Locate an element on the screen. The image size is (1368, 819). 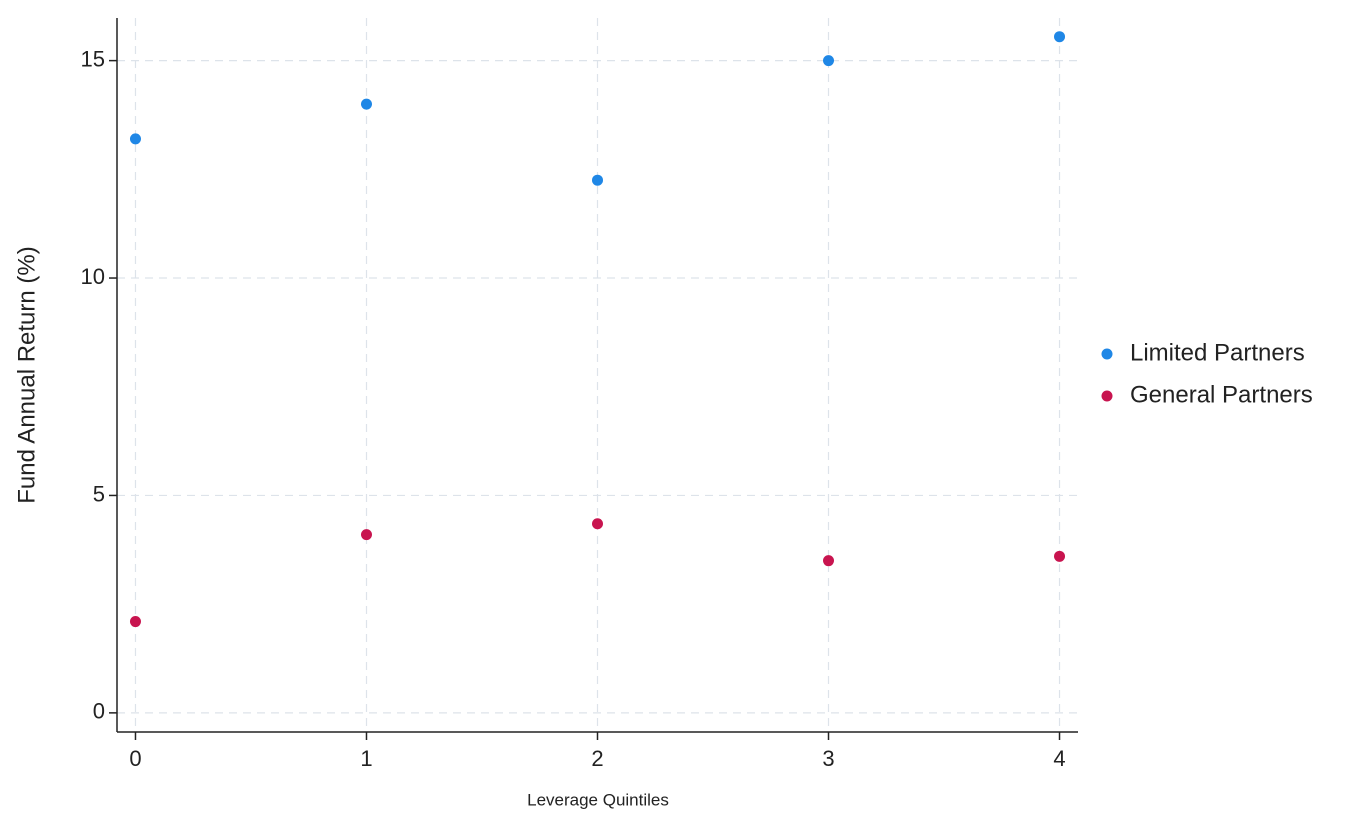
x-tick-label: 4 is located at coordinates (1059, 758).